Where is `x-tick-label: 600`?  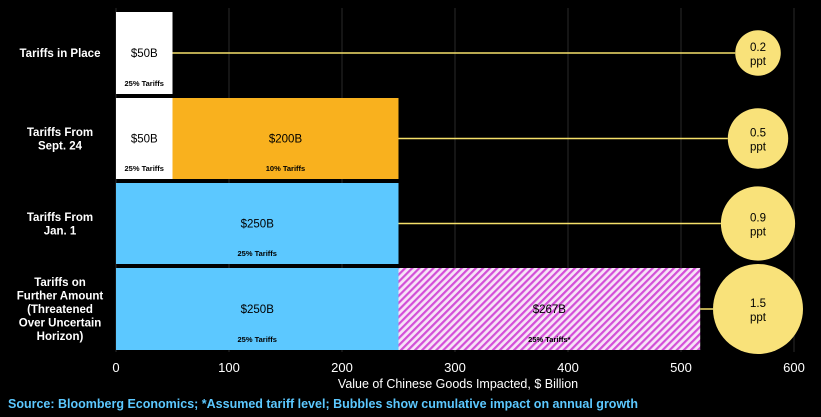
x-tick-label: 600 is located at coordinates (794, 367).